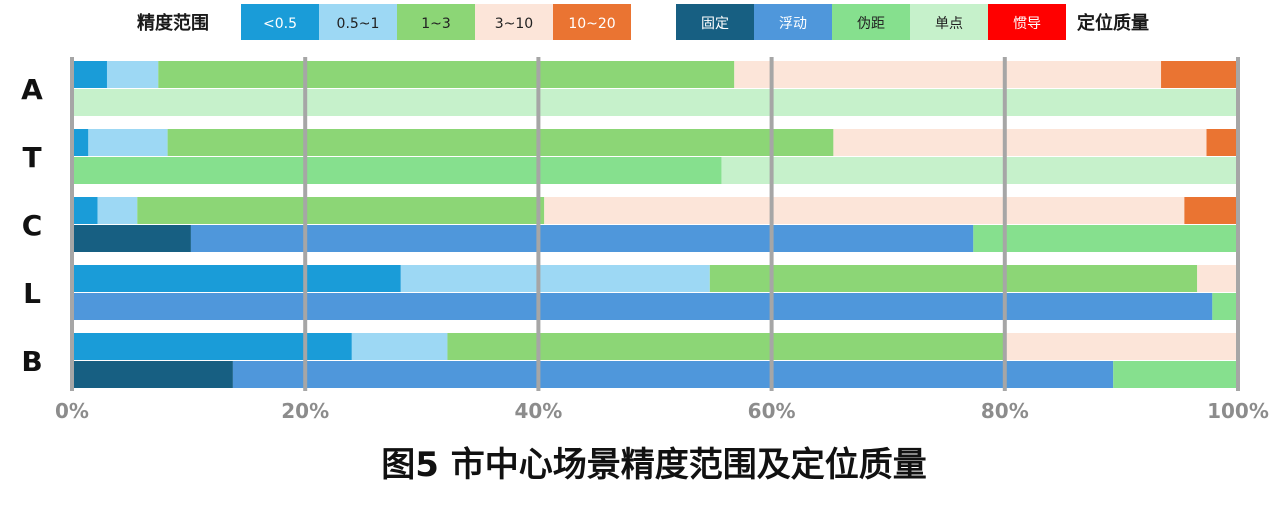 The width and height of the screenshot is (1280, 508). I want to click on precision-legend-label-2: 1~3, so click(436, 24).